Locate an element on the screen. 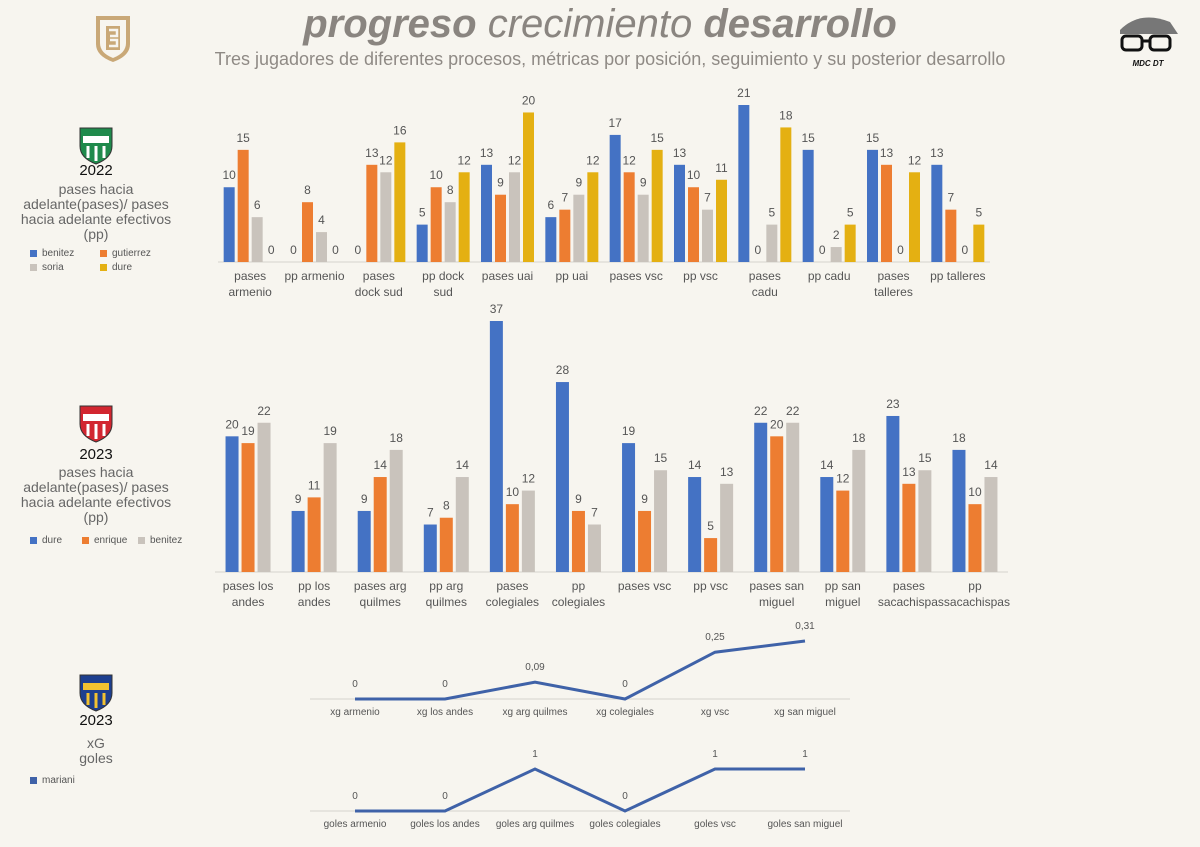 The height and width of the screenshot is (847, 1200). x-tick-label: goles los andes is located at coordinates (445, 824).